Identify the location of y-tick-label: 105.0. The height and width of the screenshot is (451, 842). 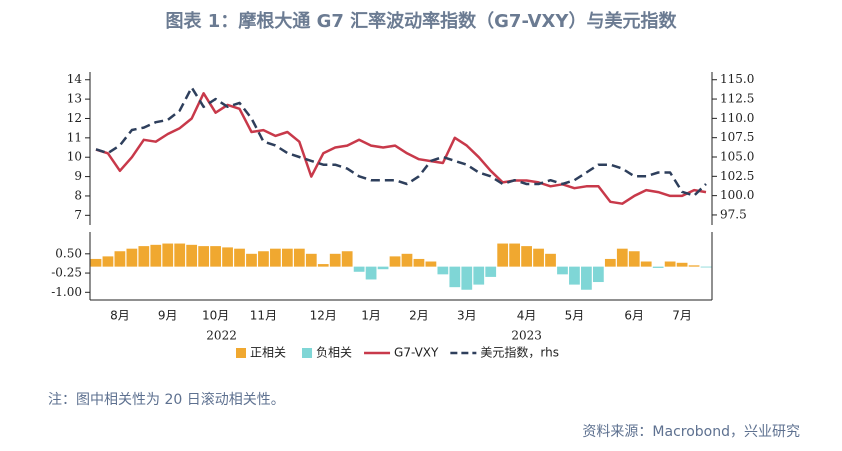
(737, 157).